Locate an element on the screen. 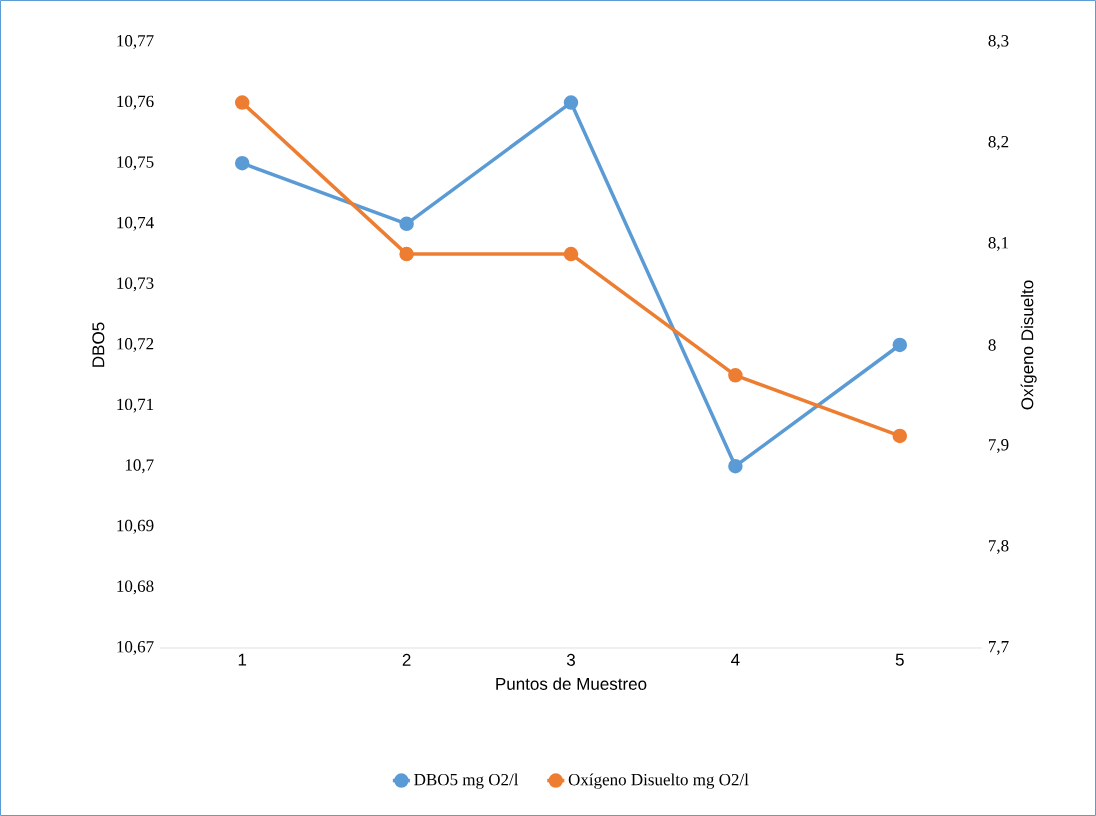 The image size is (1096, 816). y-tick-label: 10,76 is located at coordinates (135, 102).